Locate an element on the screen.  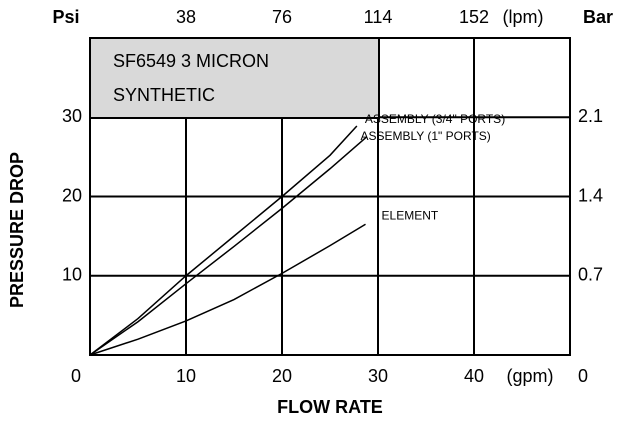
x2-unit: (lpm) is located at coordinates (523, 17).